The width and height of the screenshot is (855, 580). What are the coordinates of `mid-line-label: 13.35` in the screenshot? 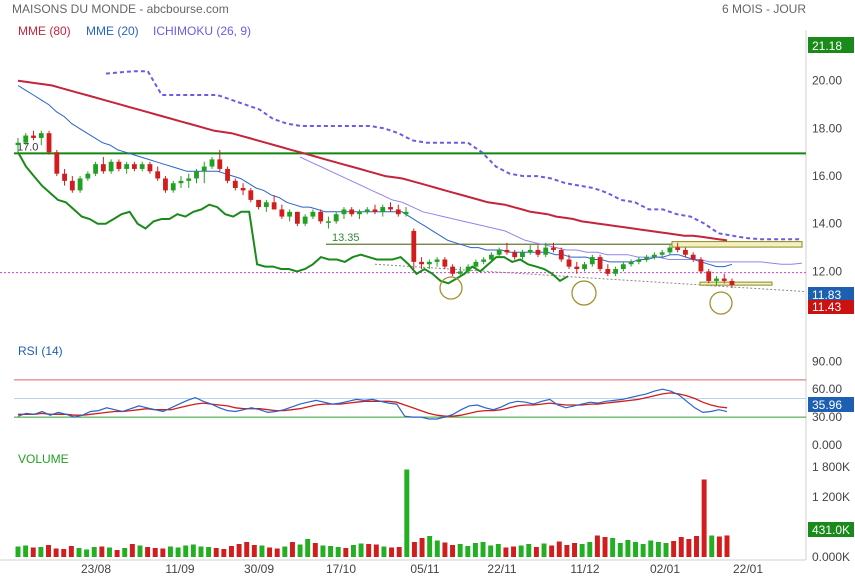 It's located at (346, 238).